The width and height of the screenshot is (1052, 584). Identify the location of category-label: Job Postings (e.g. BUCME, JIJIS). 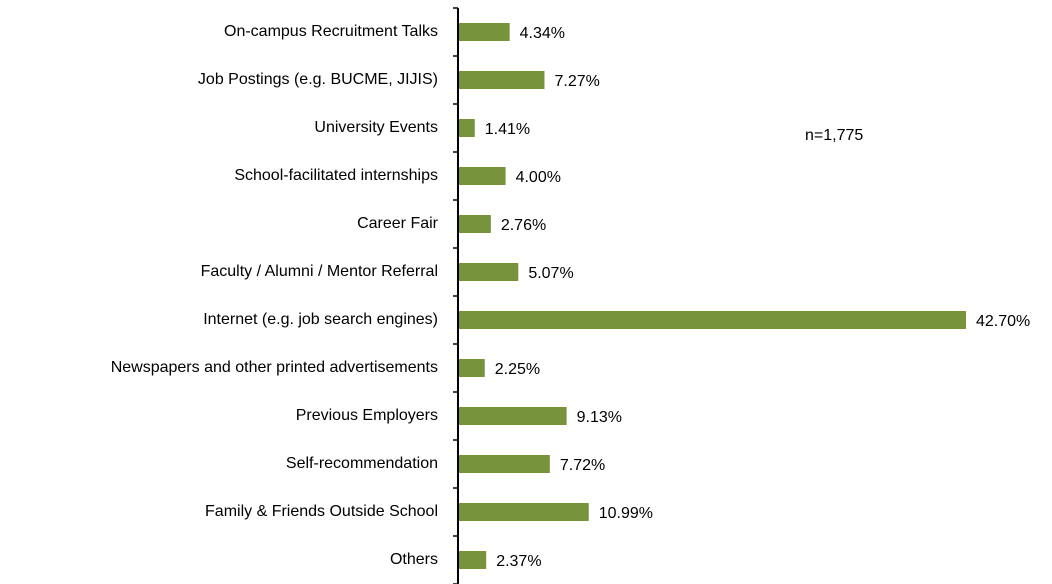
(318, 79).